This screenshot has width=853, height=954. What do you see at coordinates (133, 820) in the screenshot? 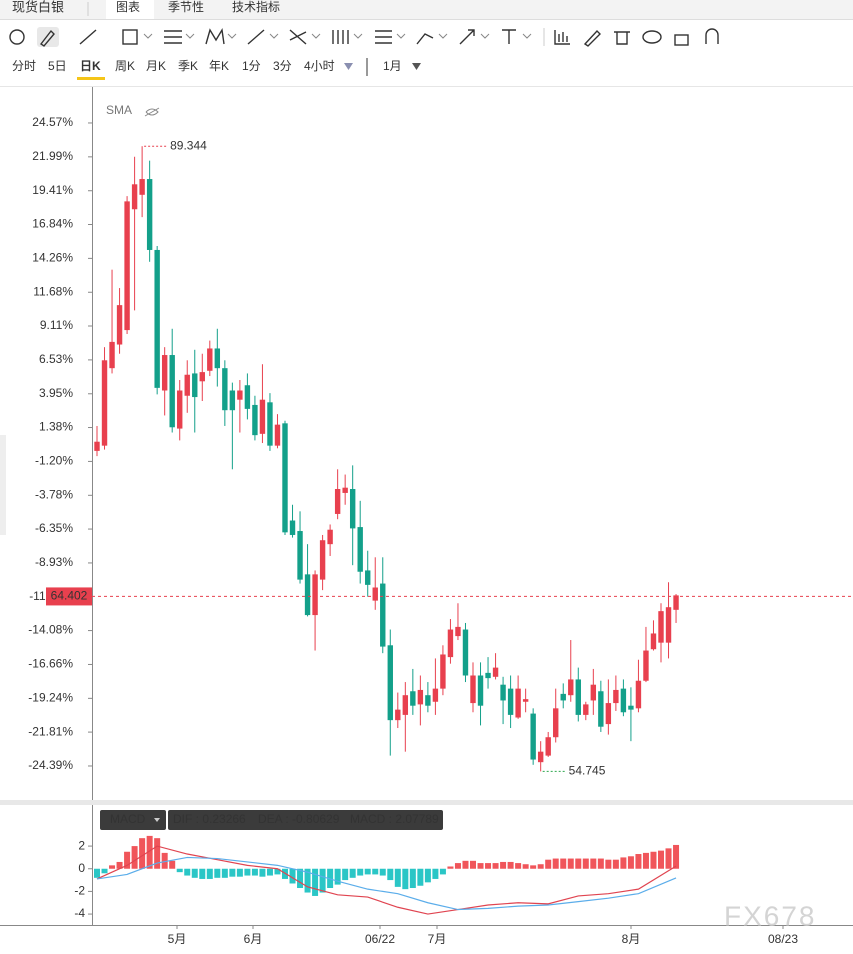
I see `macd-tag` at bounding box center [133, 820].